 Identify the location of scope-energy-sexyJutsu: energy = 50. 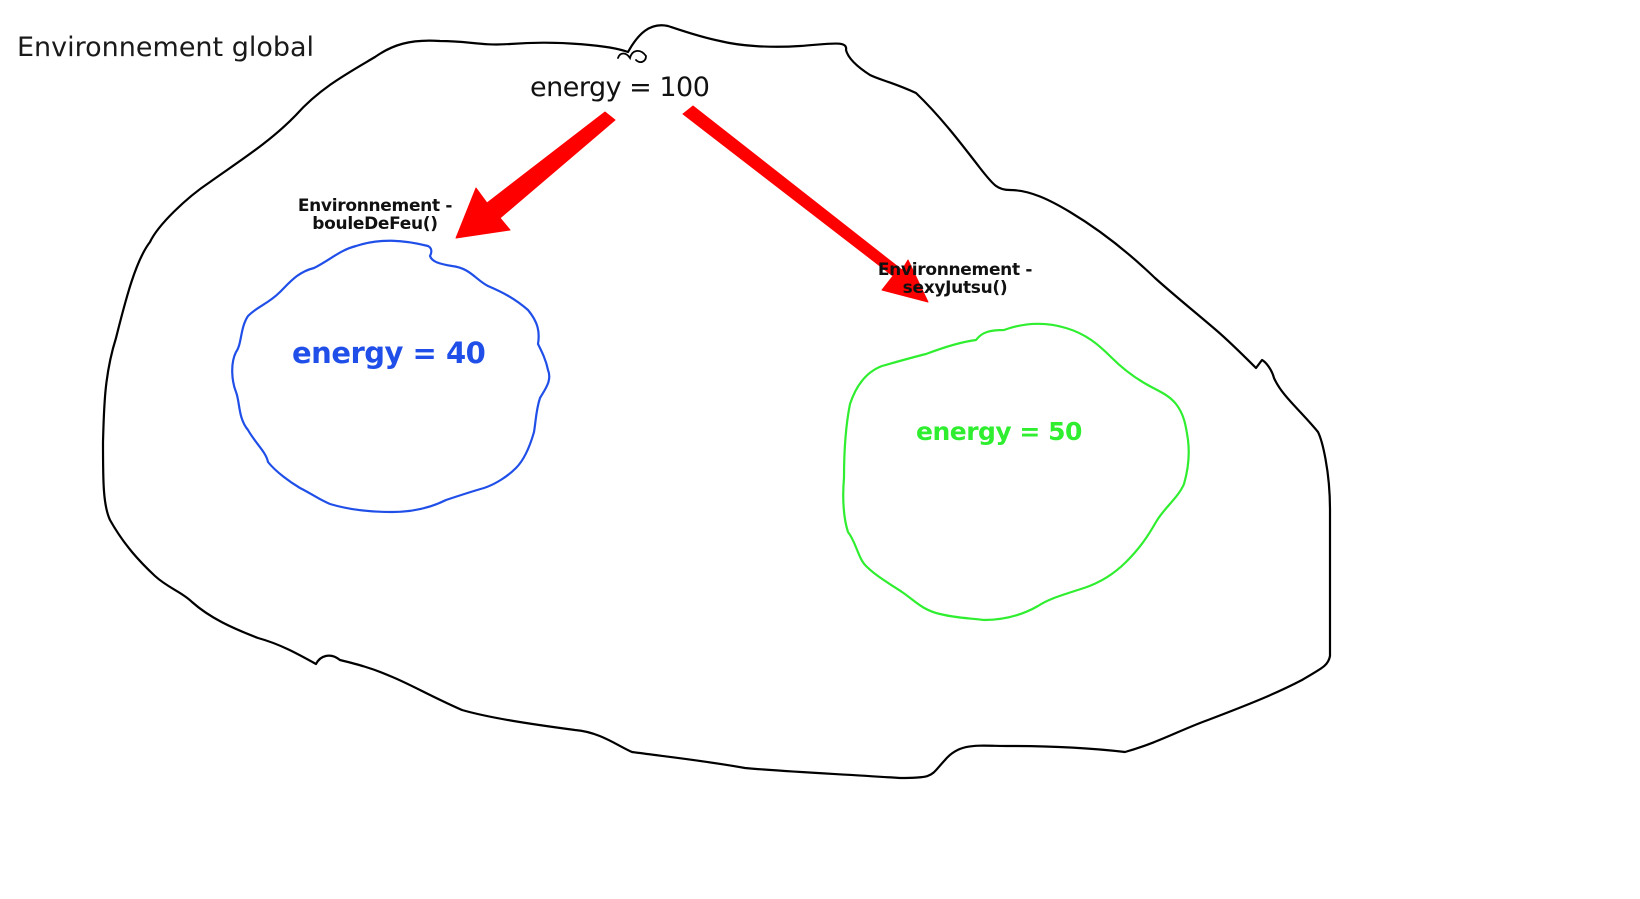
(999, 431).